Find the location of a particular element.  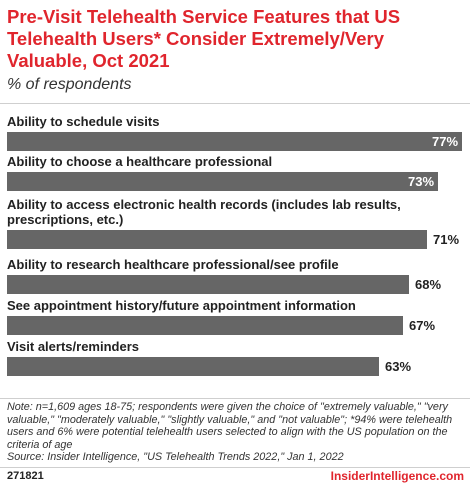

value-label: 63% is located at coordinates (398, 366).